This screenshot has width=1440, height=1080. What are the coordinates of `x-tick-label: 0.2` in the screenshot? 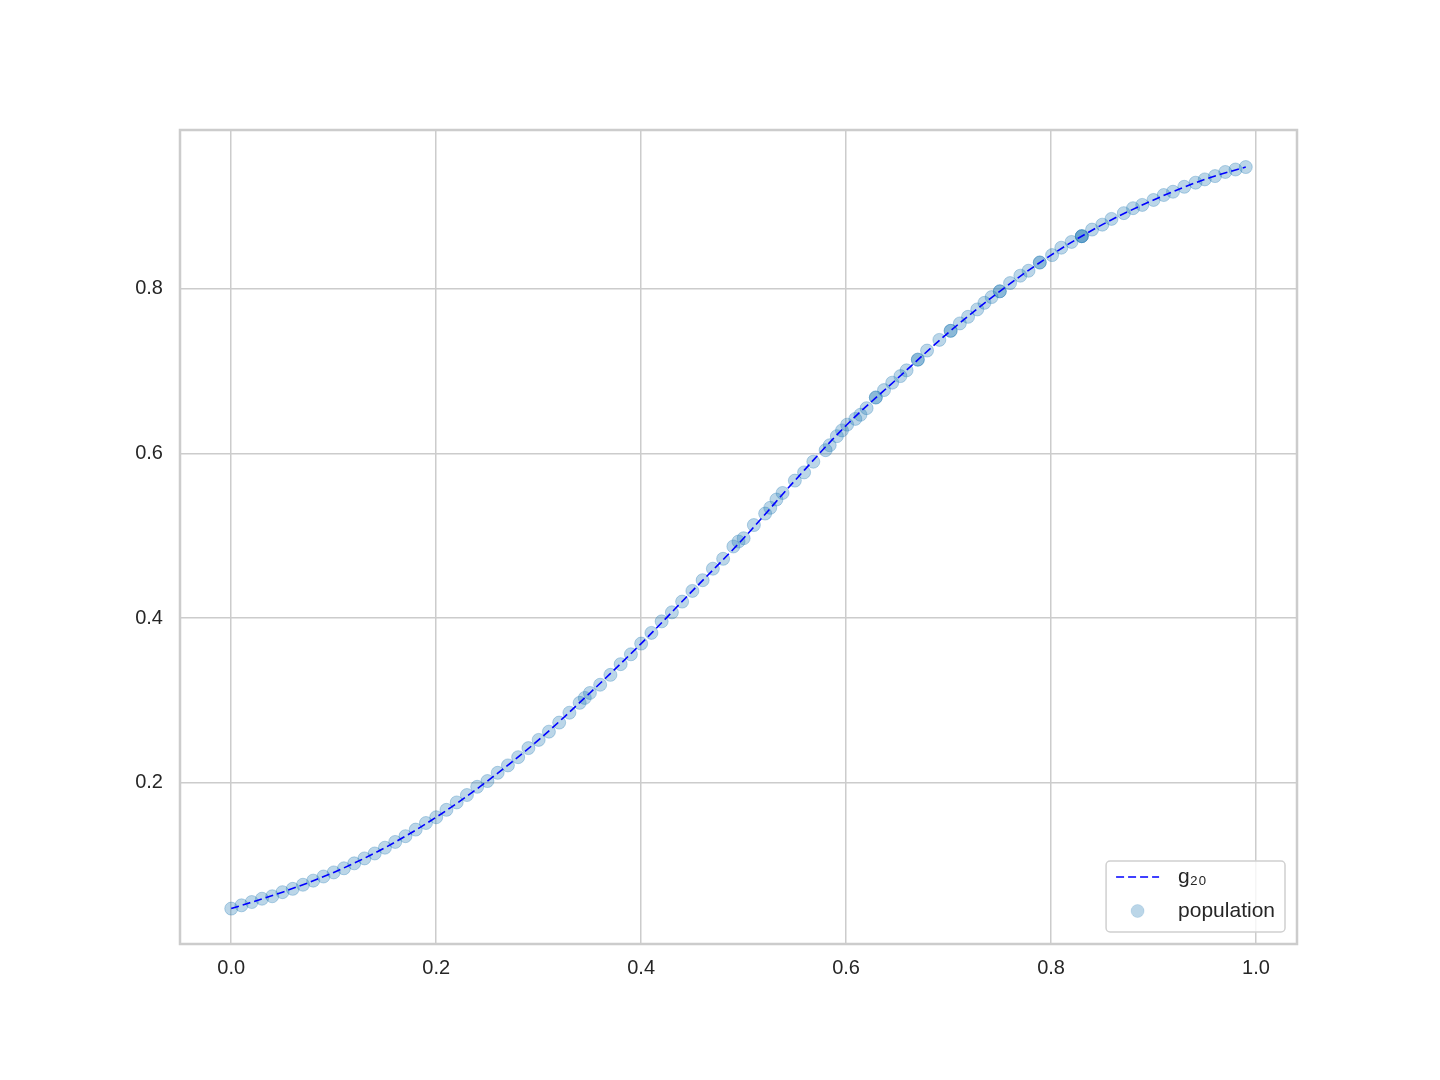 It's located at (436, 966).